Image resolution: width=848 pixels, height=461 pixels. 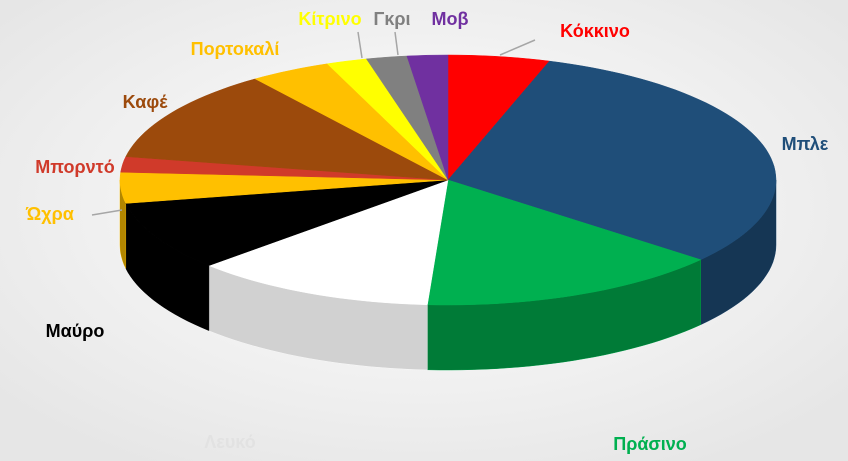 What do you see at coordinates (595, 31) in the screenshot?
I see `slice-label: Κόκκινο` at bounding box center [595, 31].